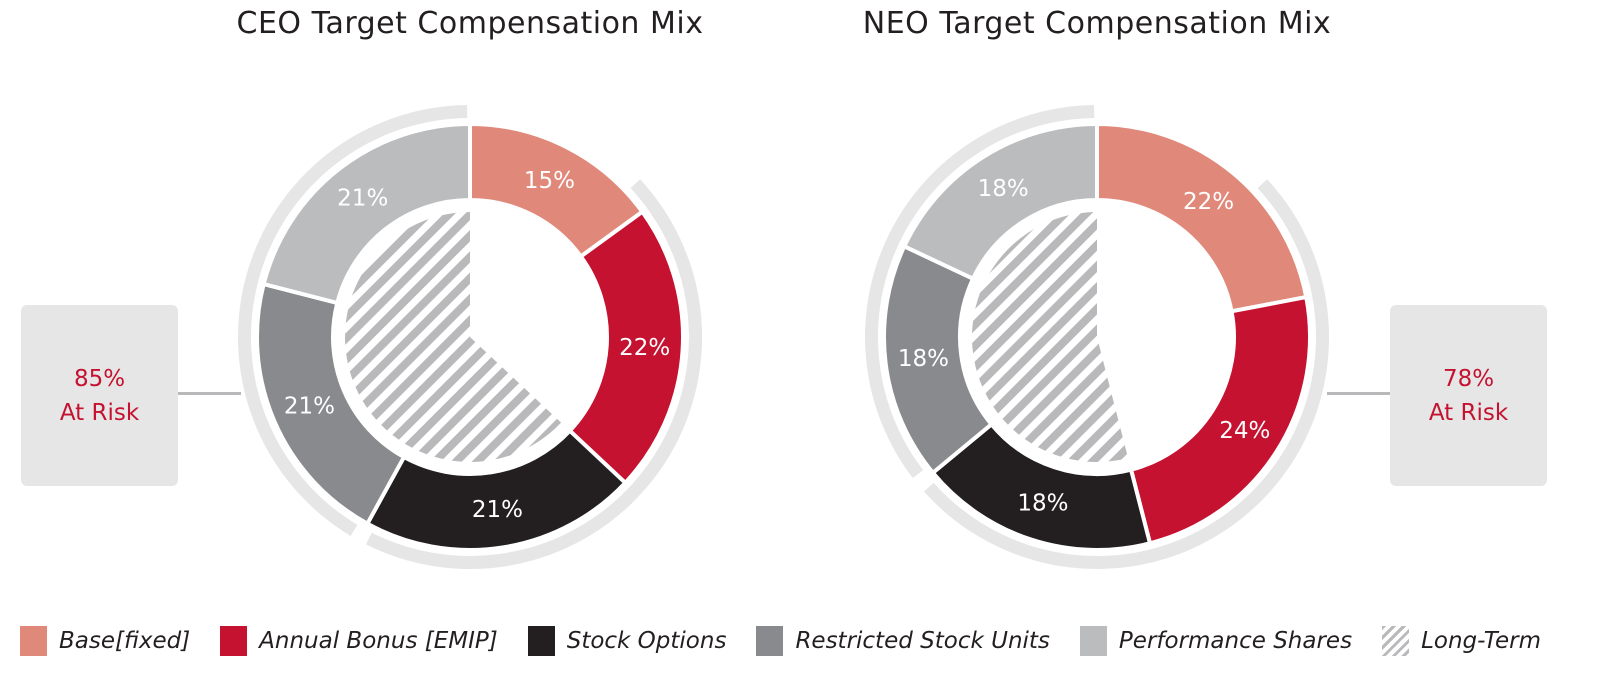  Describe the element at coordinates (1093, 641) in the screenshot. I see `legend-swatch-performance` at that location.